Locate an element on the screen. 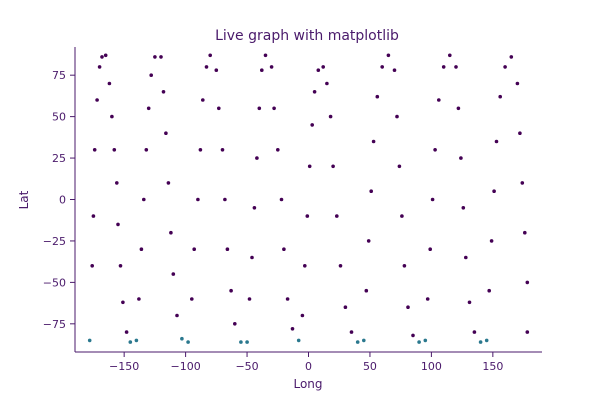  x-axis-ticks: −150 −100 −50 0 50 100 150 is located at coordinates (306, 362).